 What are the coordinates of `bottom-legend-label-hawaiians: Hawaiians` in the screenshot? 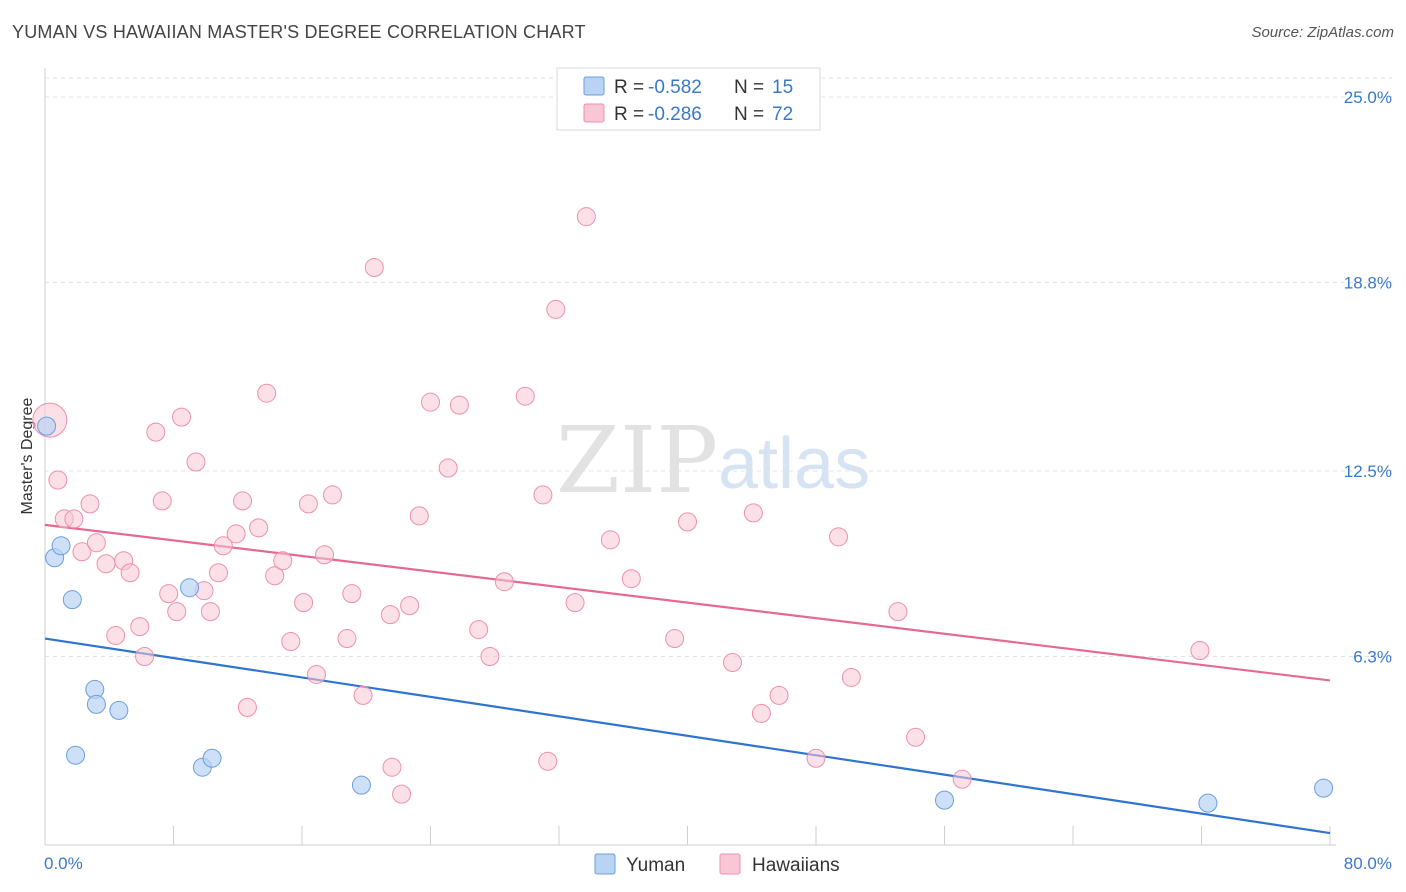 It's located at (796, 865).